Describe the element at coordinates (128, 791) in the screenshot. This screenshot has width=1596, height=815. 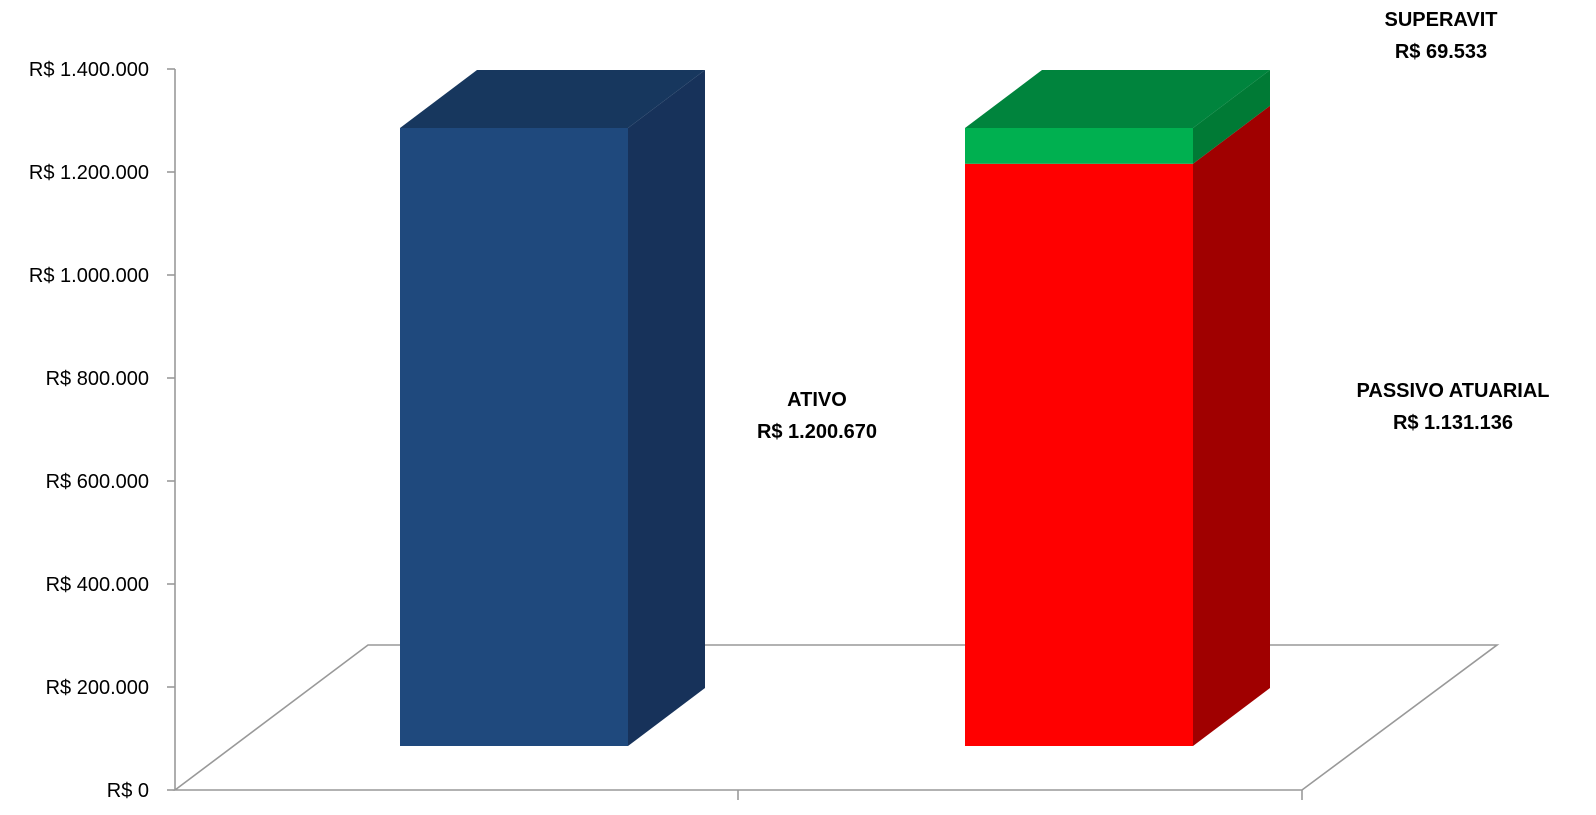
I see `y-tick-label: R$ 0` at that location.